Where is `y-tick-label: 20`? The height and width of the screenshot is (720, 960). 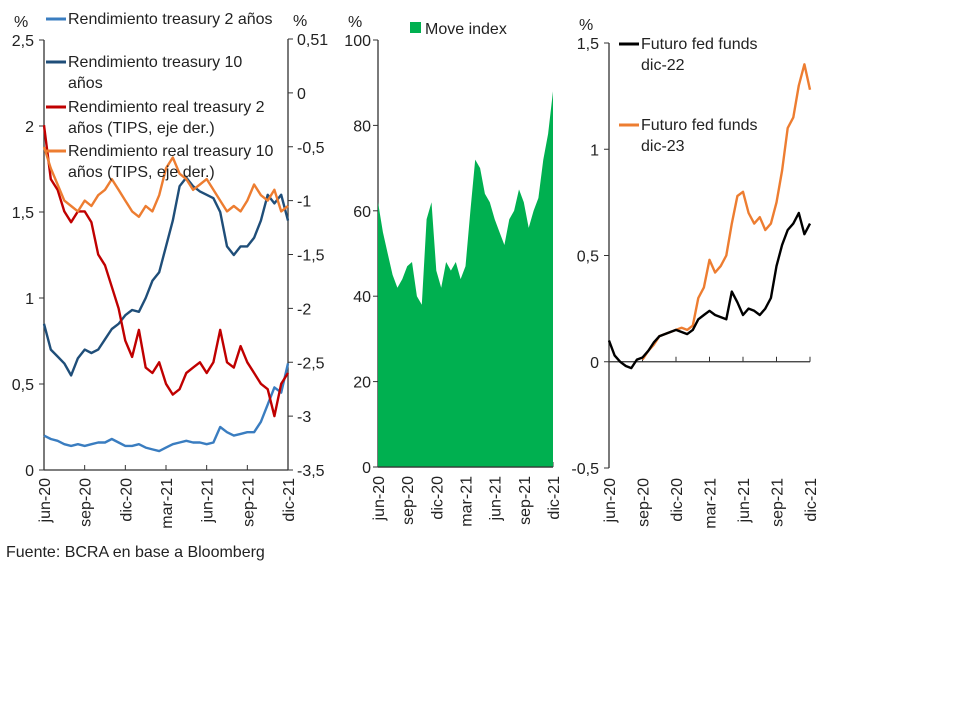 y-tick-label: 20 is located at coordinates (362, 383).